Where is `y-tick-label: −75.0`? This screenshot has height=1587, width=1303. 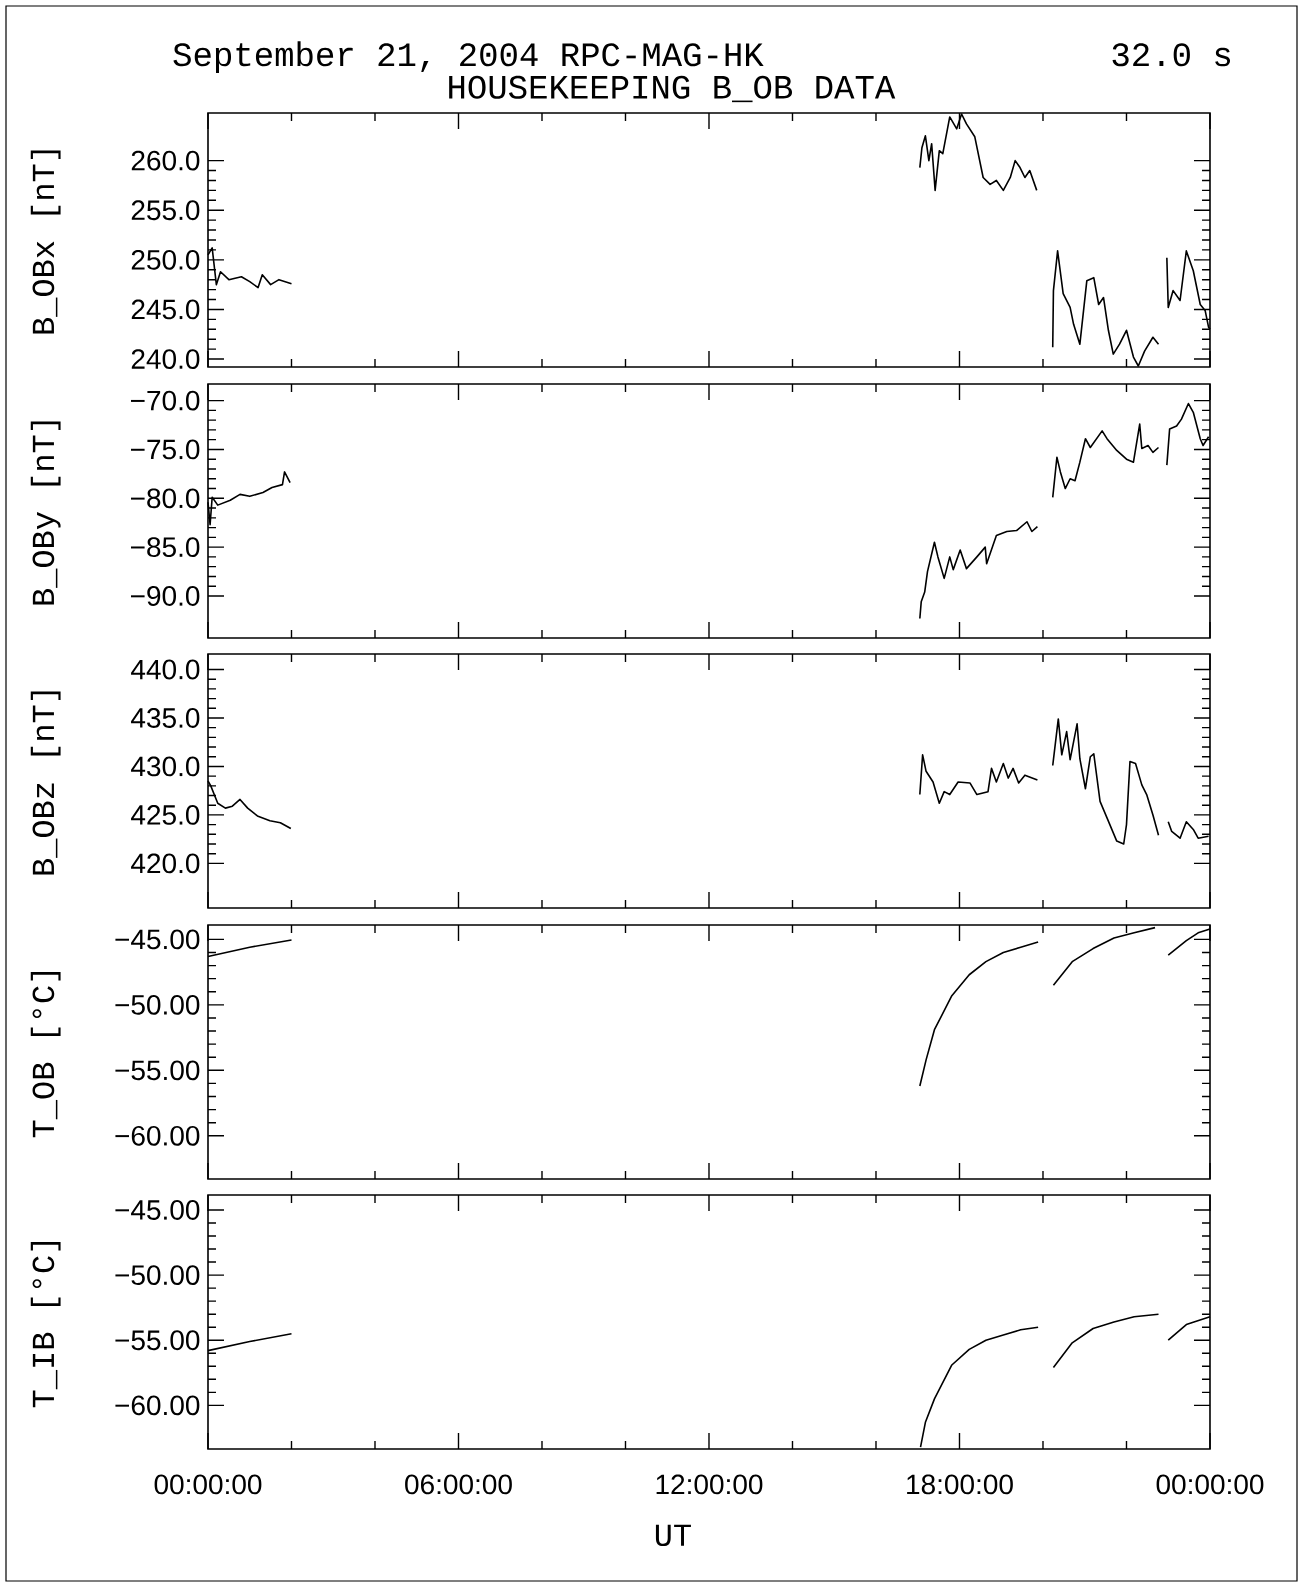 y-tick-label: −75.0 is located at coordinates (165, 449).